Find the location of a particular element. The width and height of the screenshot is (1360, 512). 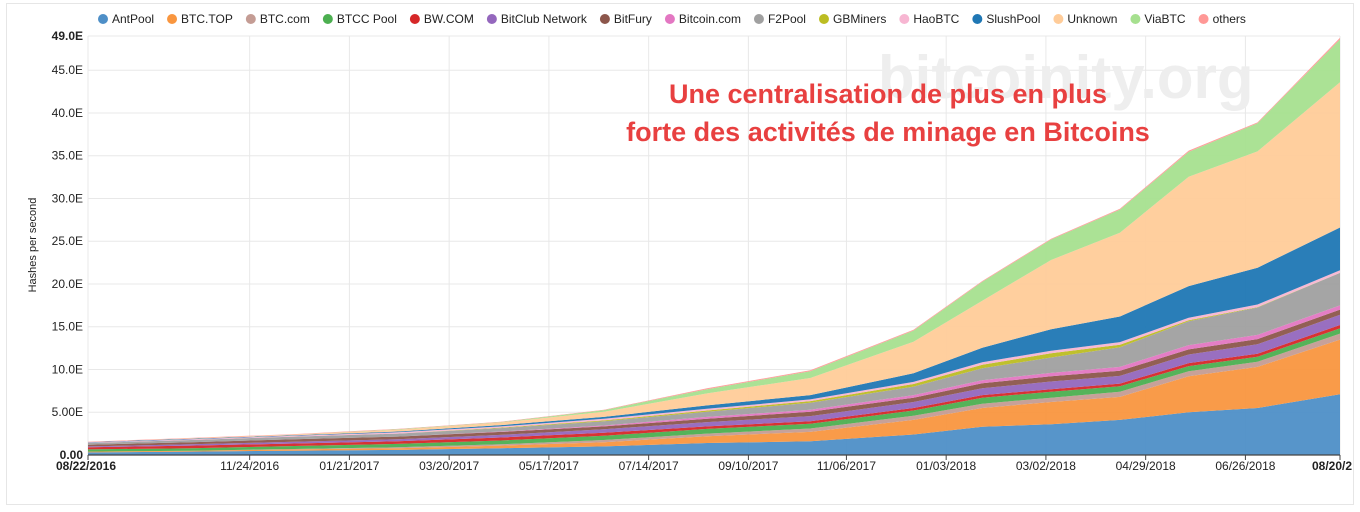

legend-label: BW.COM is located at coordinates (449, 19).